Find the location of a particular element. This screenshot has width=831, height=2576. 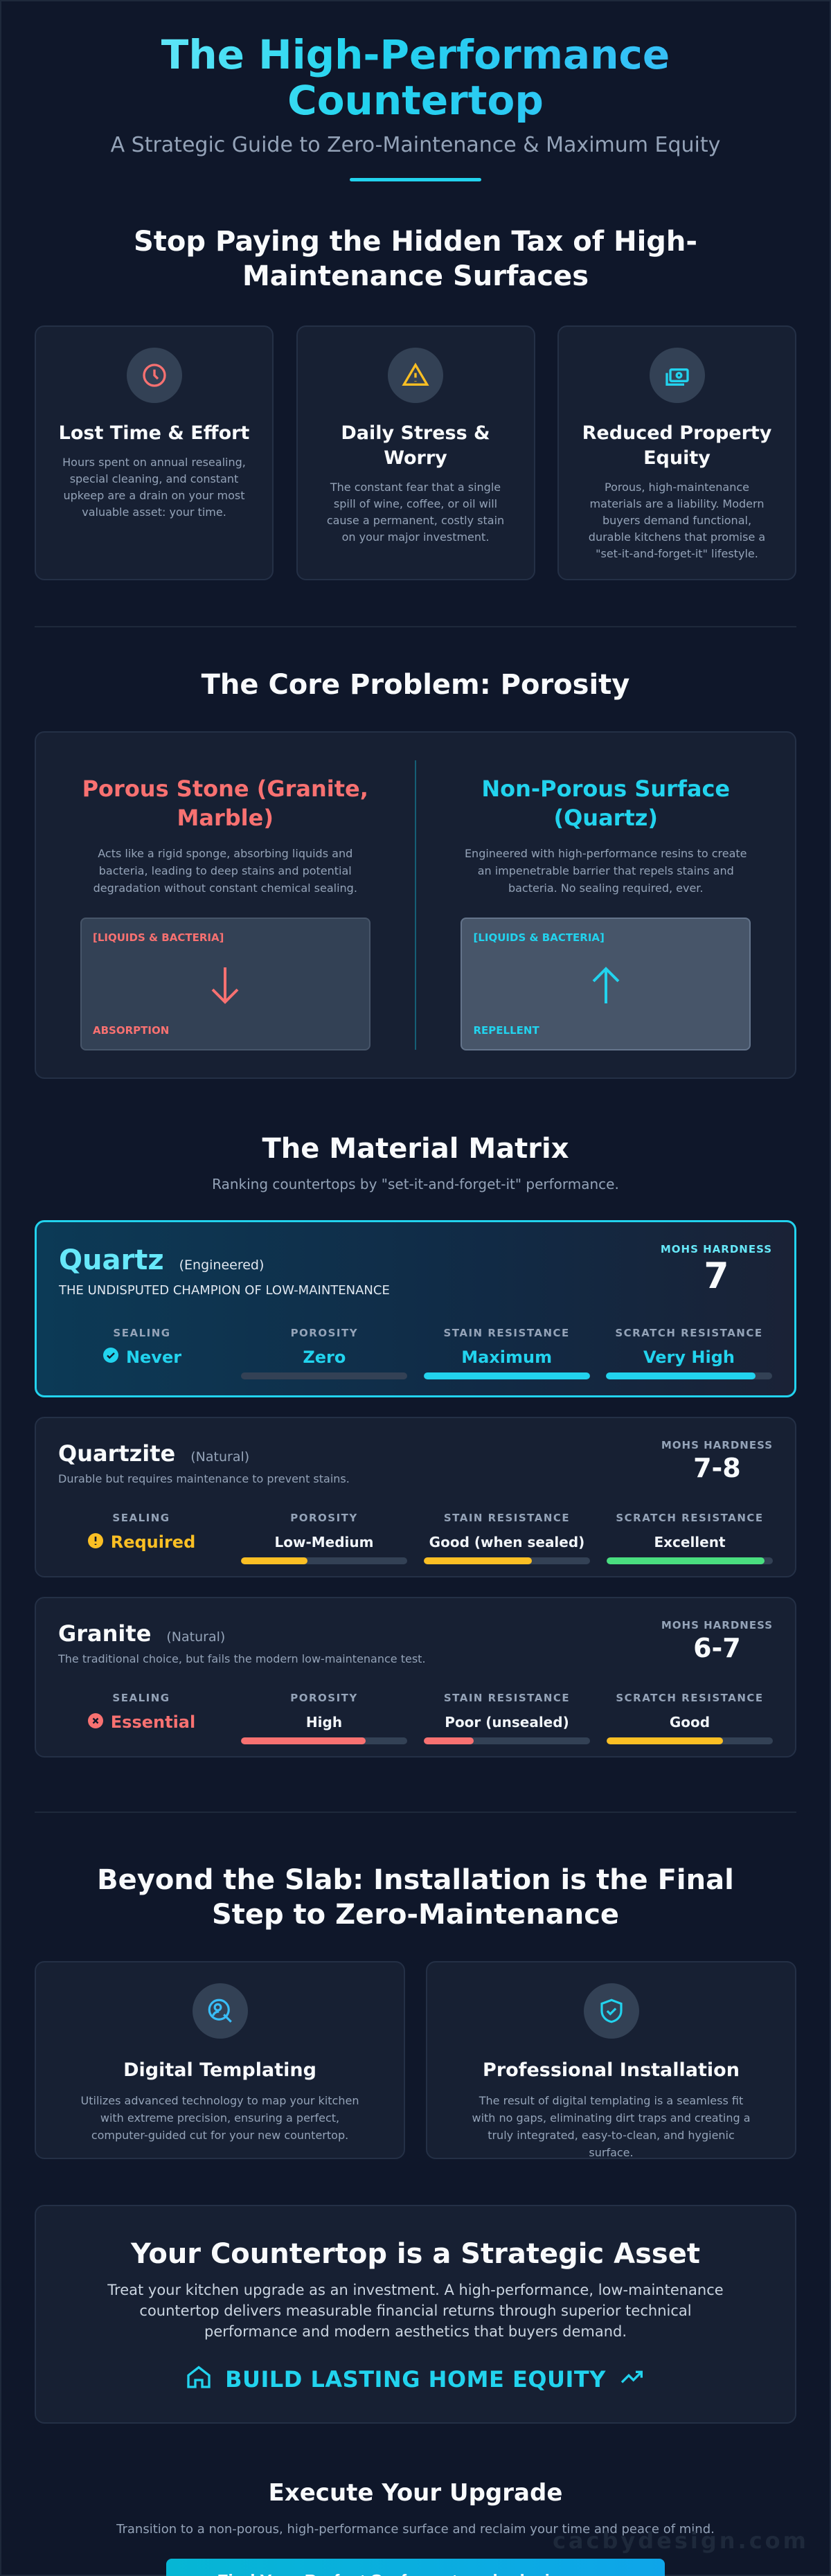

material-name: Quartzite is located at coordinates (117, 1454).